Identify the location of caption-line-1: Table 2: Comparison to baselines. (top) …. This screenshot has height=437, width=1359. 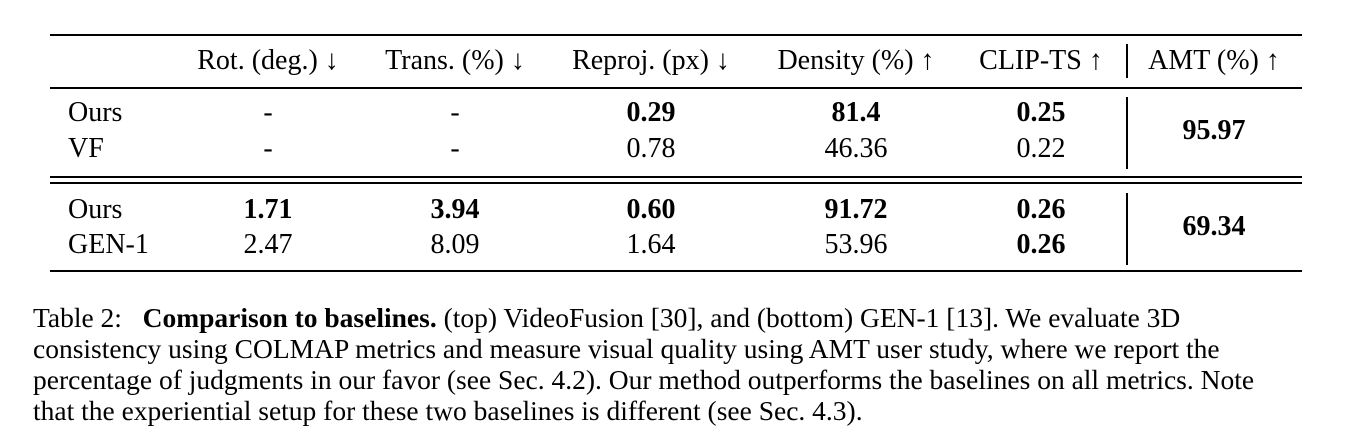
(678, 317).